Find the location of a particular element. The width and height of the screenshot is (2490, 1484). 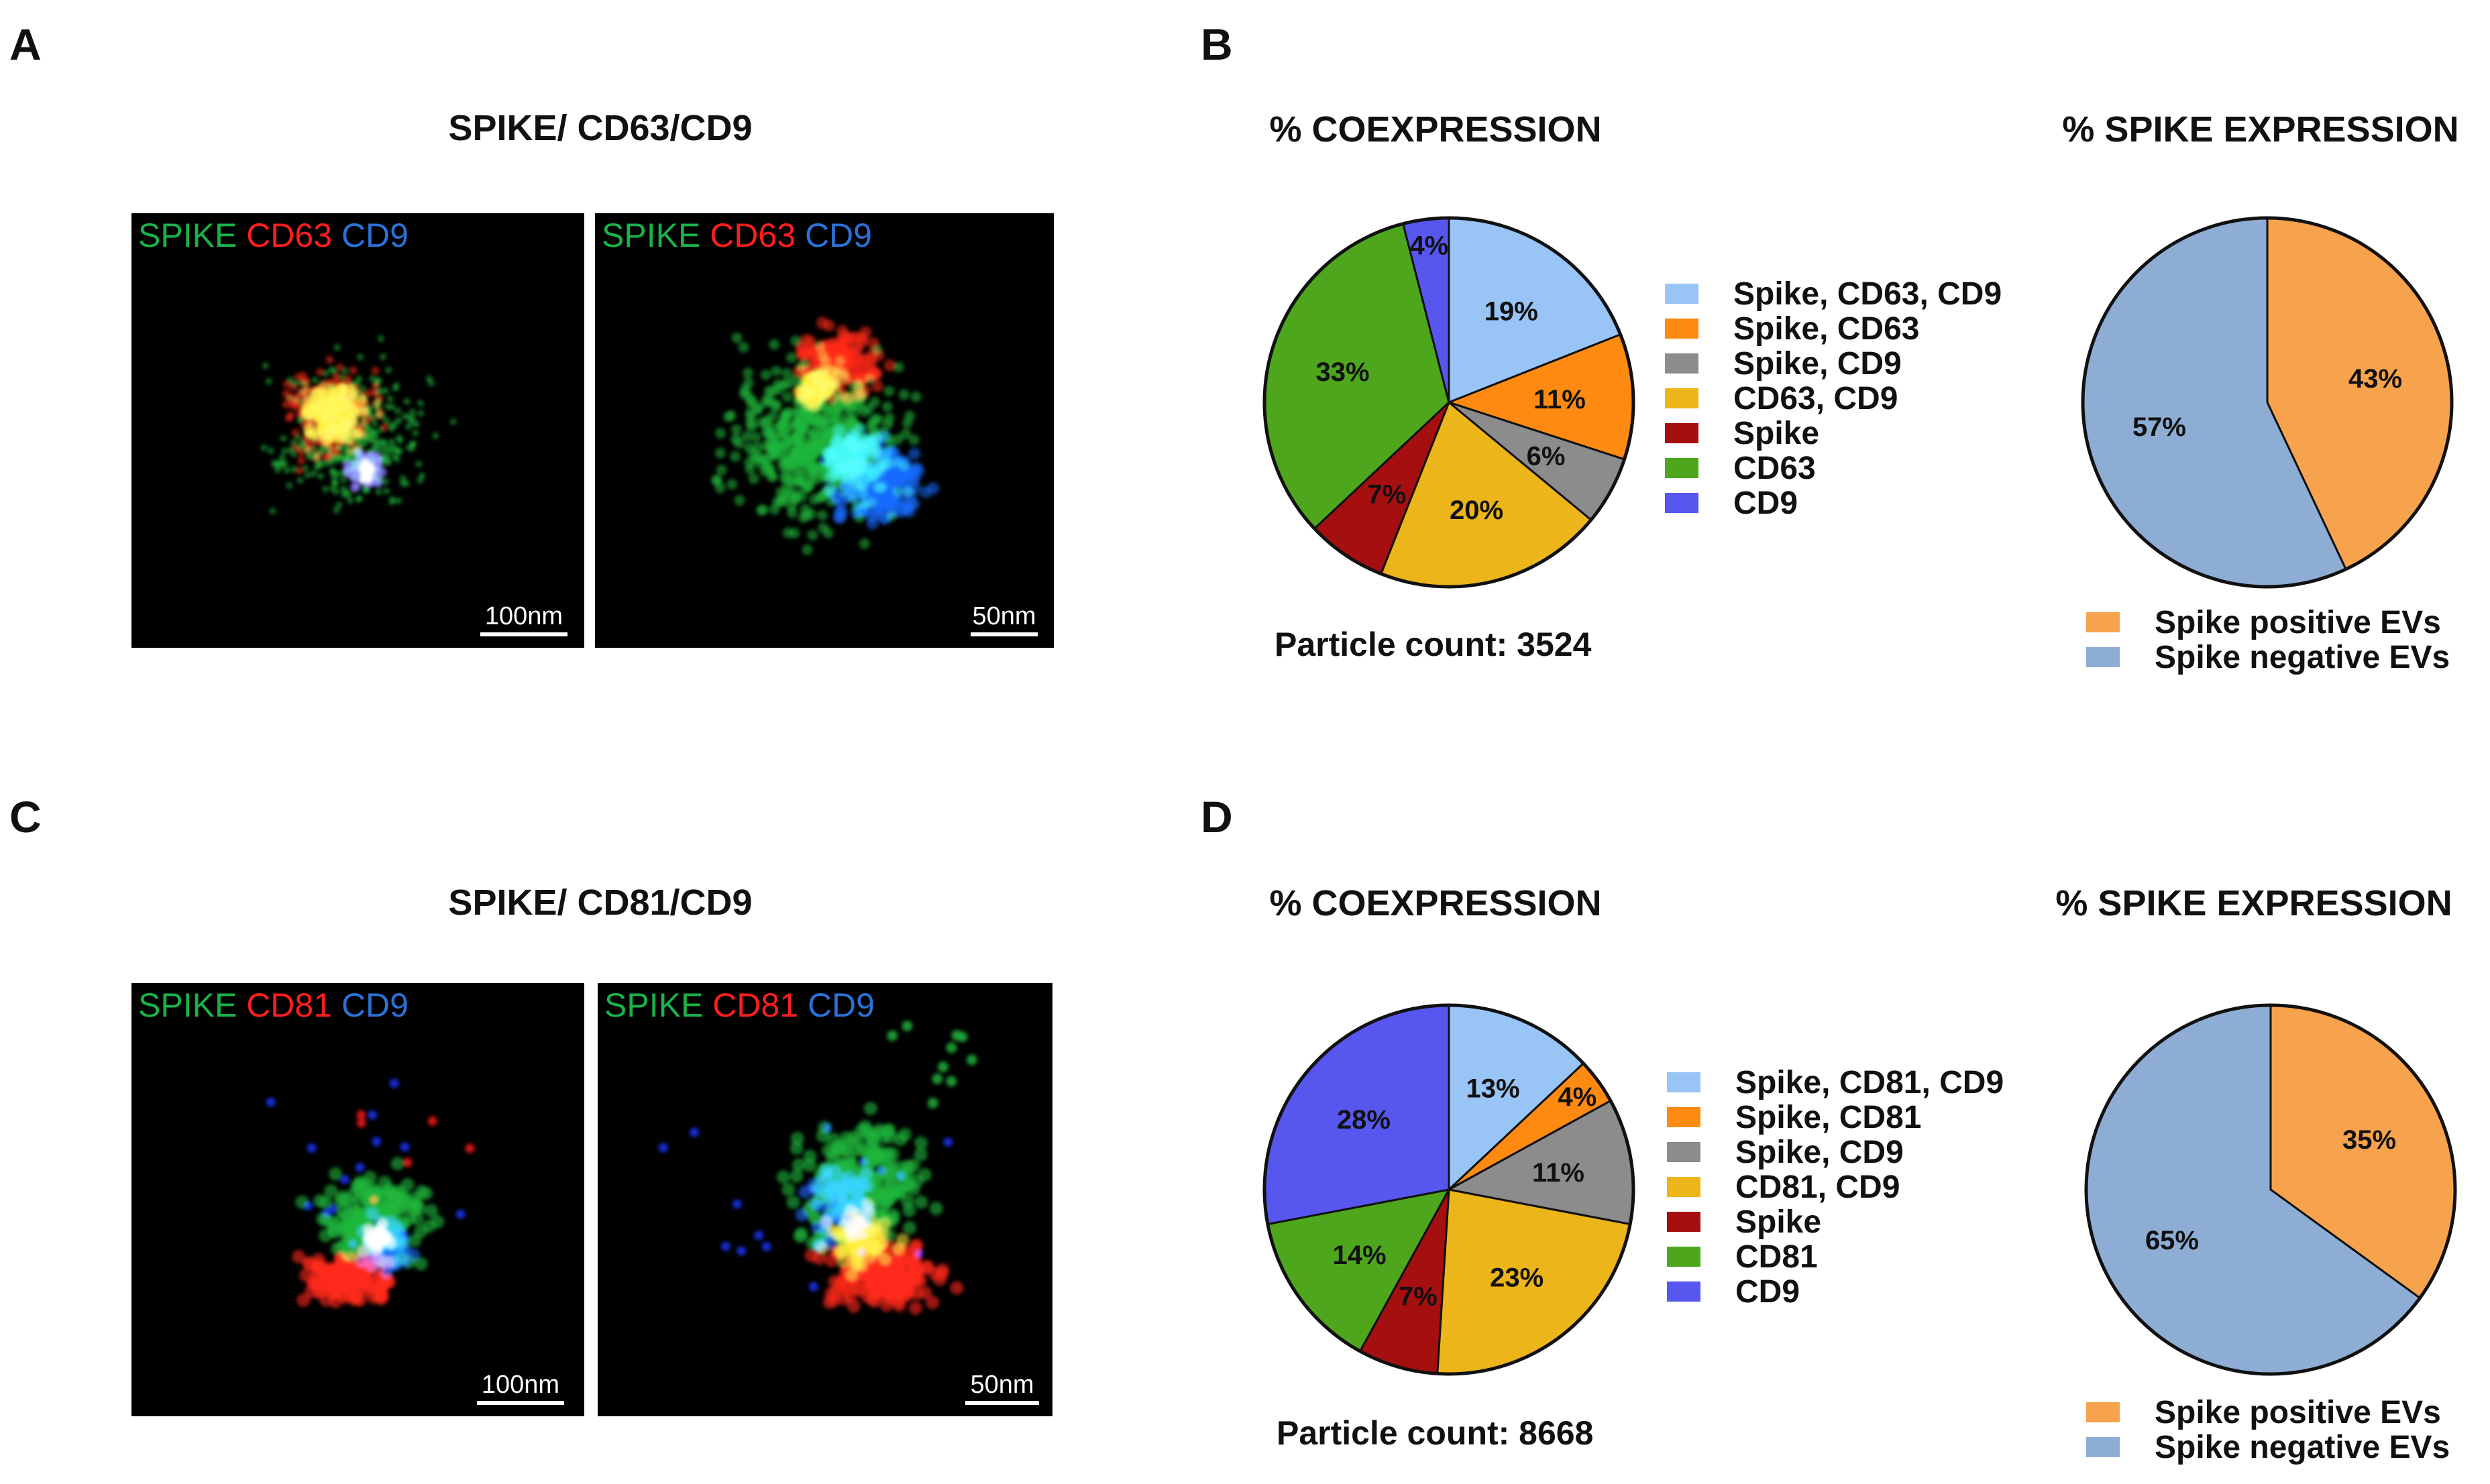

legend-item-spike-cd81: Spike, CD81 is located at coordinates (1835, 1117).